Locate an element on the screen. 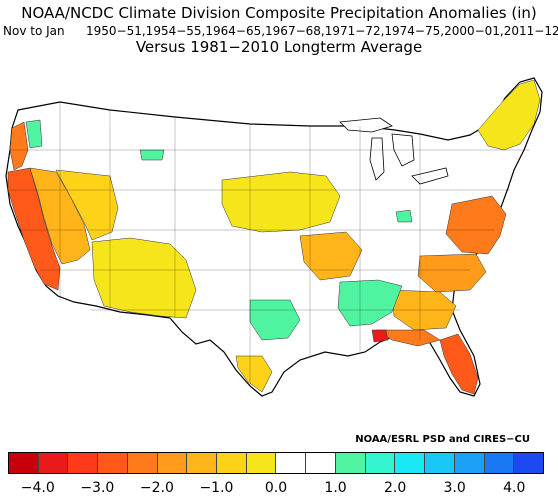 Image resolution: width=558 pixels, height=500 pixels. region-california-coast is located at coordinates (34, 229).